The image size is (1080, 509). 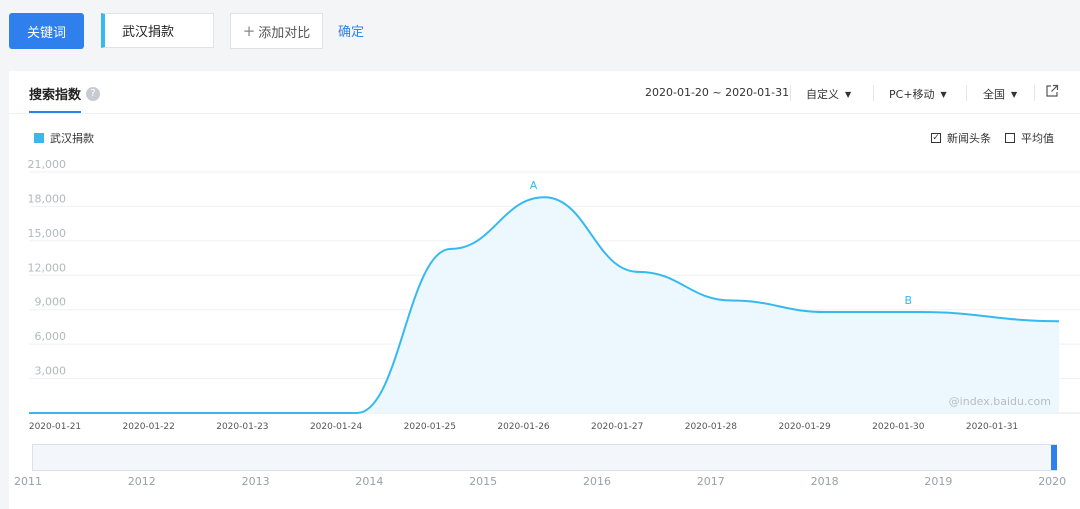 I want to click on navigator-year-label: 2017, so click(x=711, y=481).